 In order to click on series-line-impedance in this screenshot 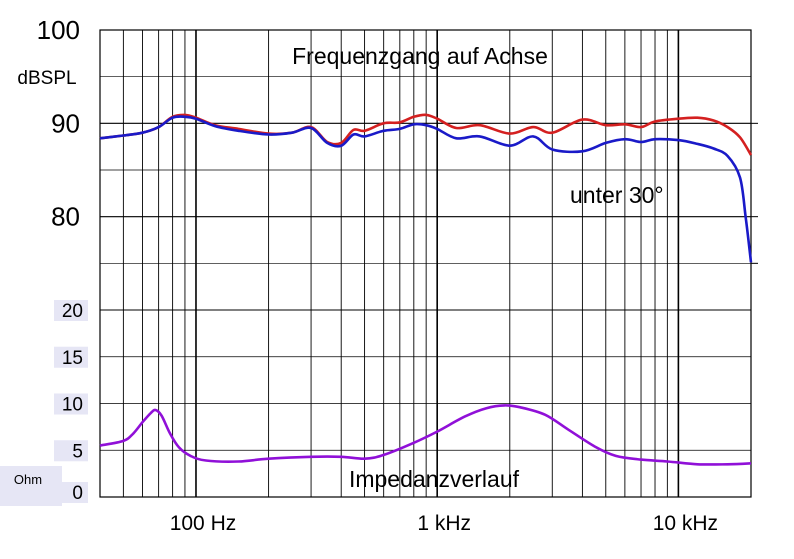, I will do `click(425, 435)`.